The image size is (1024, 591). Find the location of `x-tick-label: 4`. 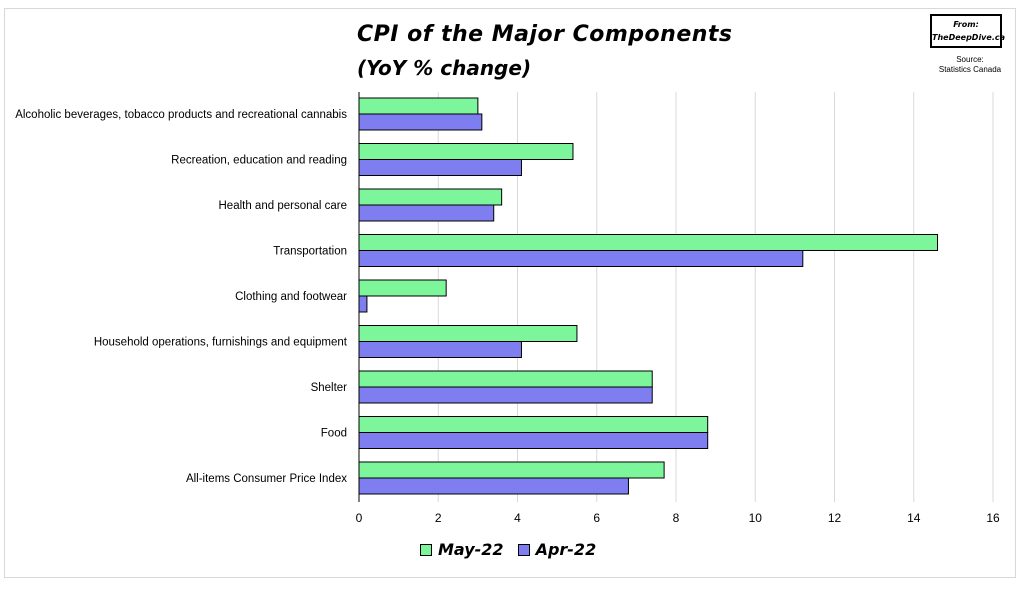

x-tick-label: 4 is located at coordinates (517, 518).